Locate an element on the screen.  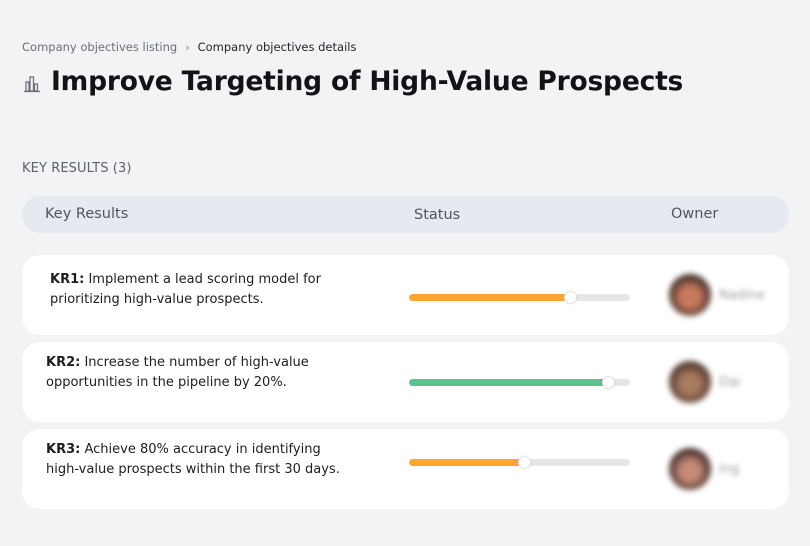
key-results-section-label: KEY RESULTS (3) is located at coordinates (77, 168).